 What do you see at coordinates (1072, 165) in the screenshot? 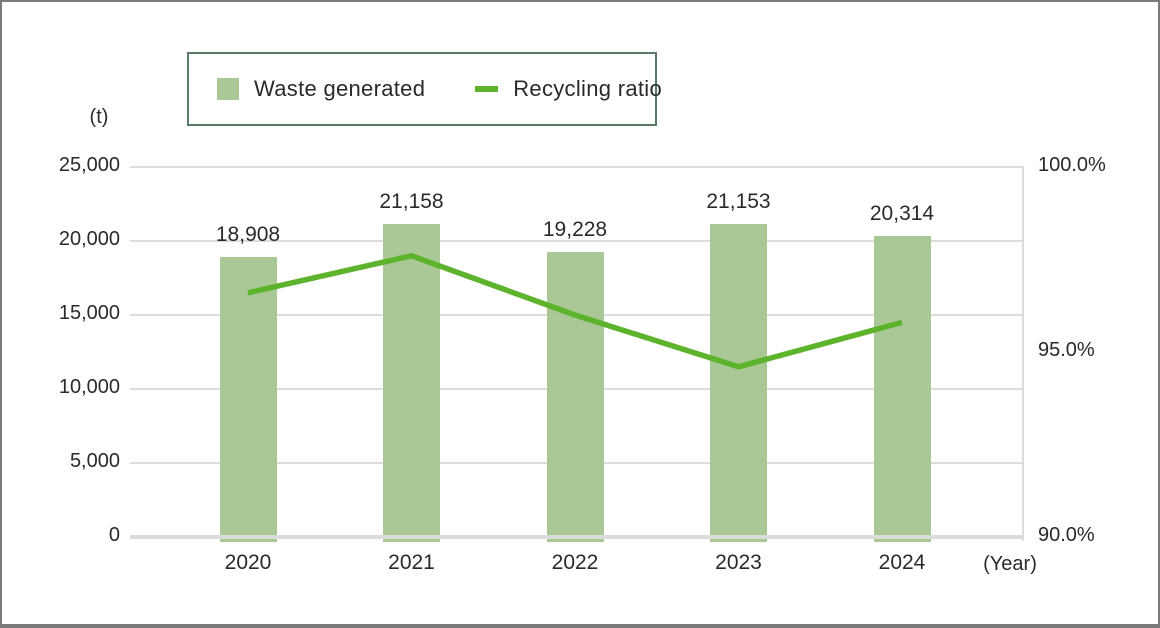
I see `right-axis-tick-label: 100.0%` at bounding box center [1072, 165].